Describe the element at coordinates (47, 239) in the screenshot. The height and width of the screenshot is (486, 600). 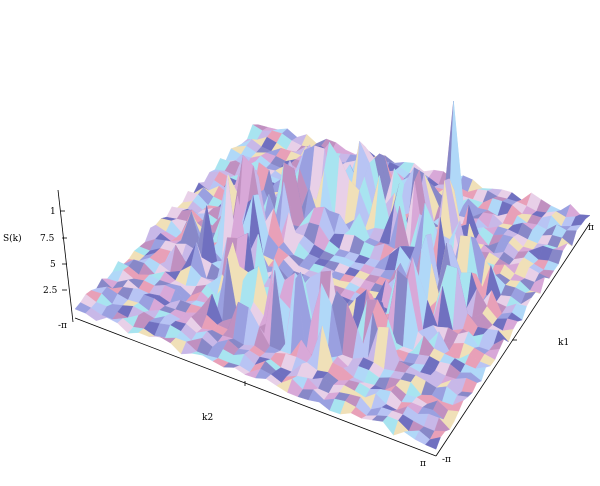
I see `z-tick-label: 7.5` at that location.